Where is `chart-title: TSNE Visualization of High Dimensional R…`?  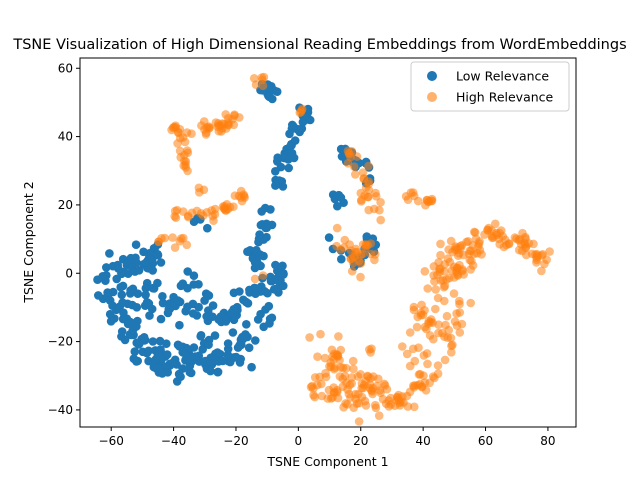
chart-title: TSNE Visualization of High Dimensional R… is located at coordinates (319, 45).